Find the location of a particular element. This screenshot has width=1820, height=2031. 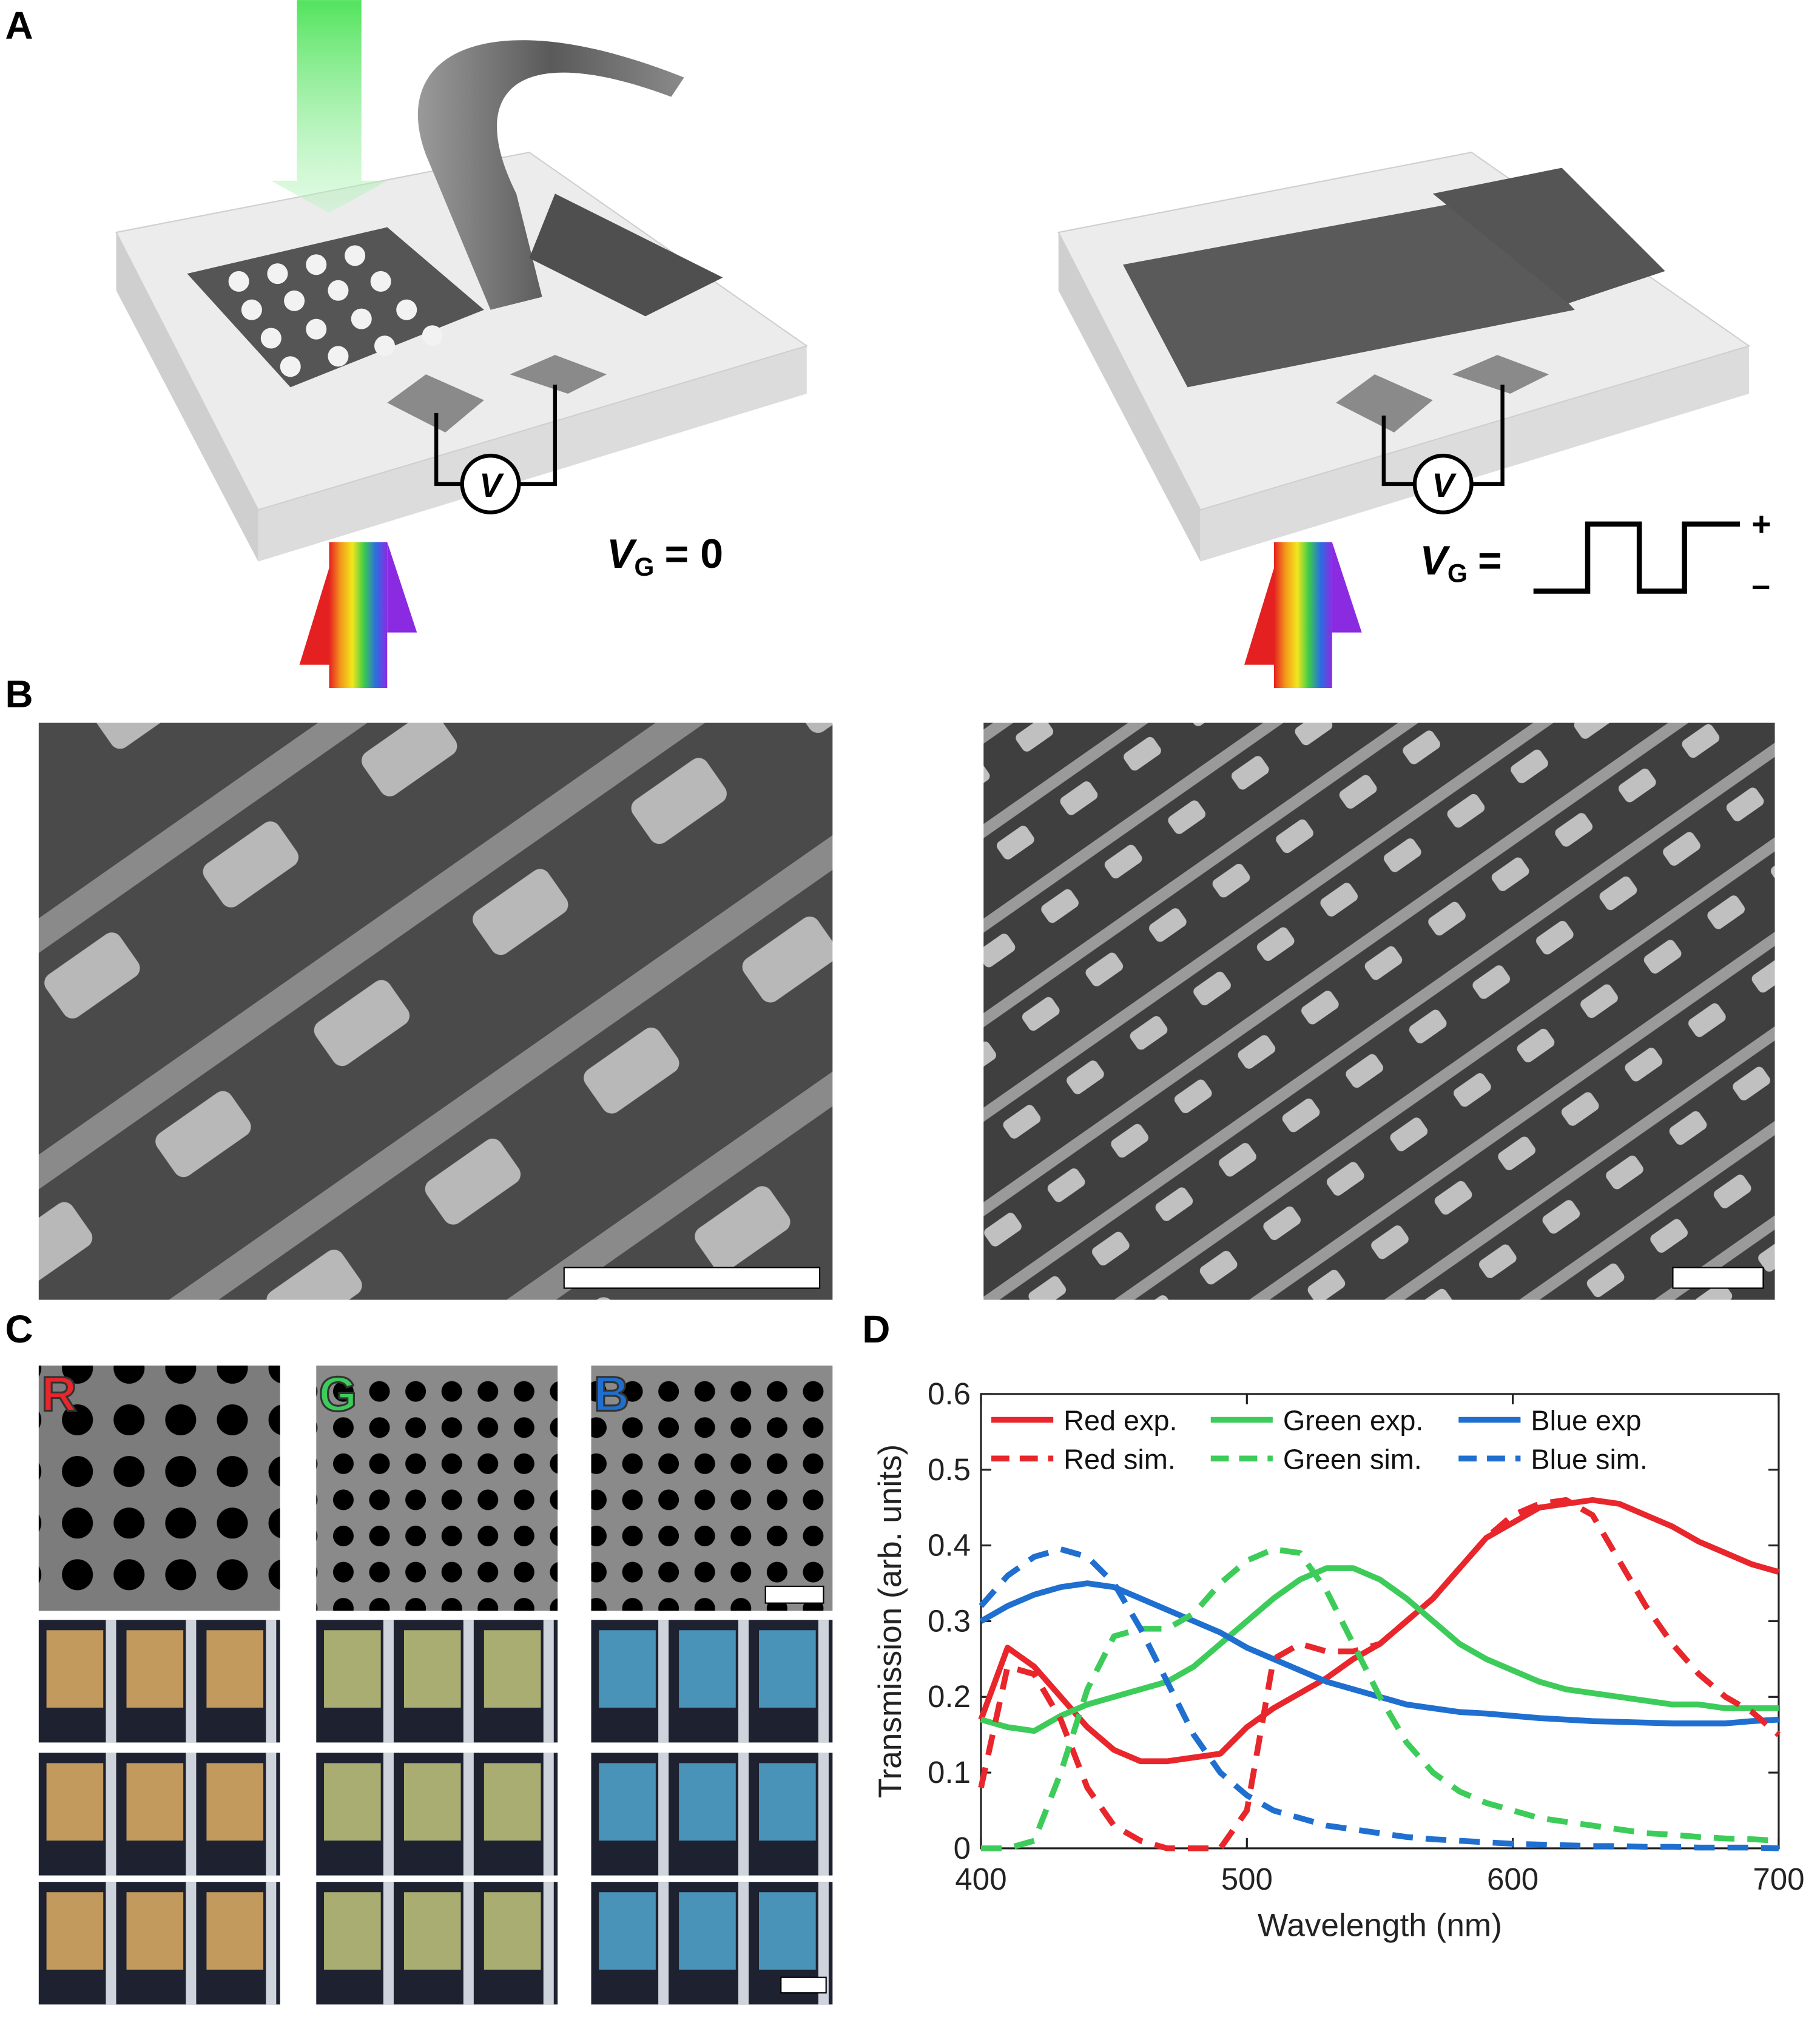

y-tick-label: 0.5 is located at coordinates (949, 1470).